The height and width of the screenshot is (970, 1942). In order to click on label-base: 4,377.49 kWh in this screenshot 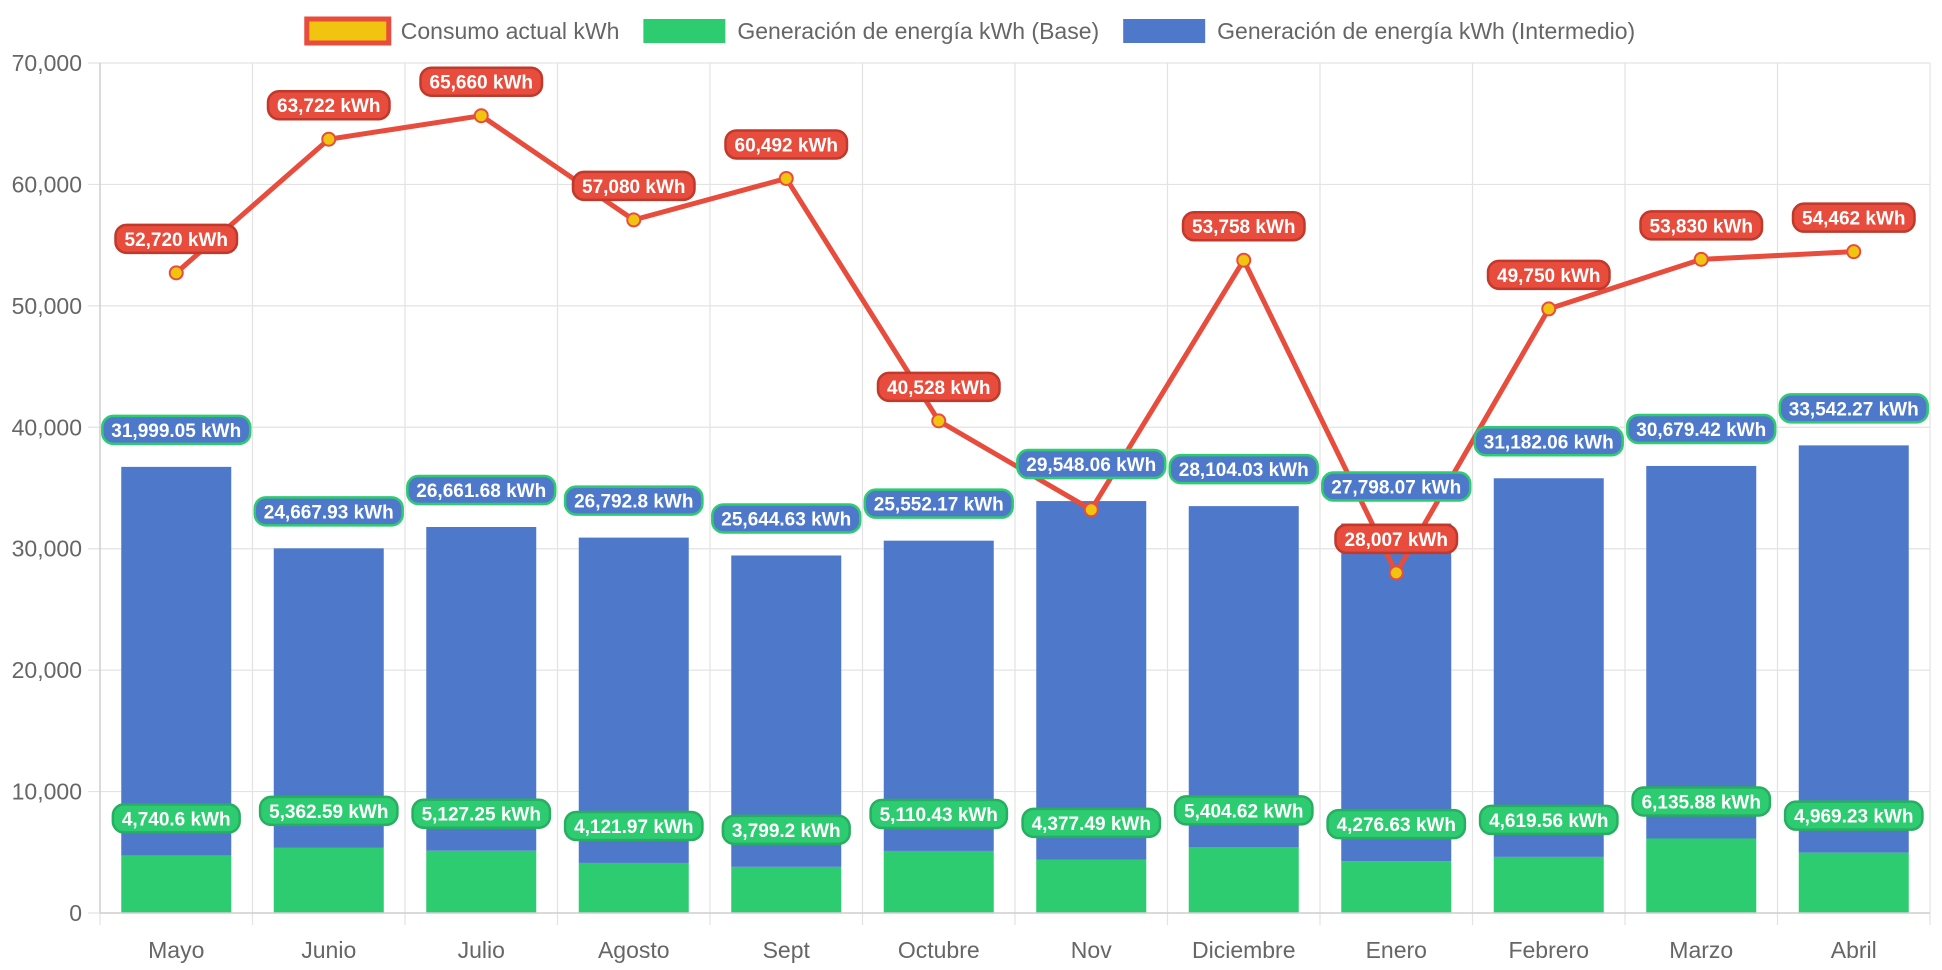, I will do `click(1091, 823)`.